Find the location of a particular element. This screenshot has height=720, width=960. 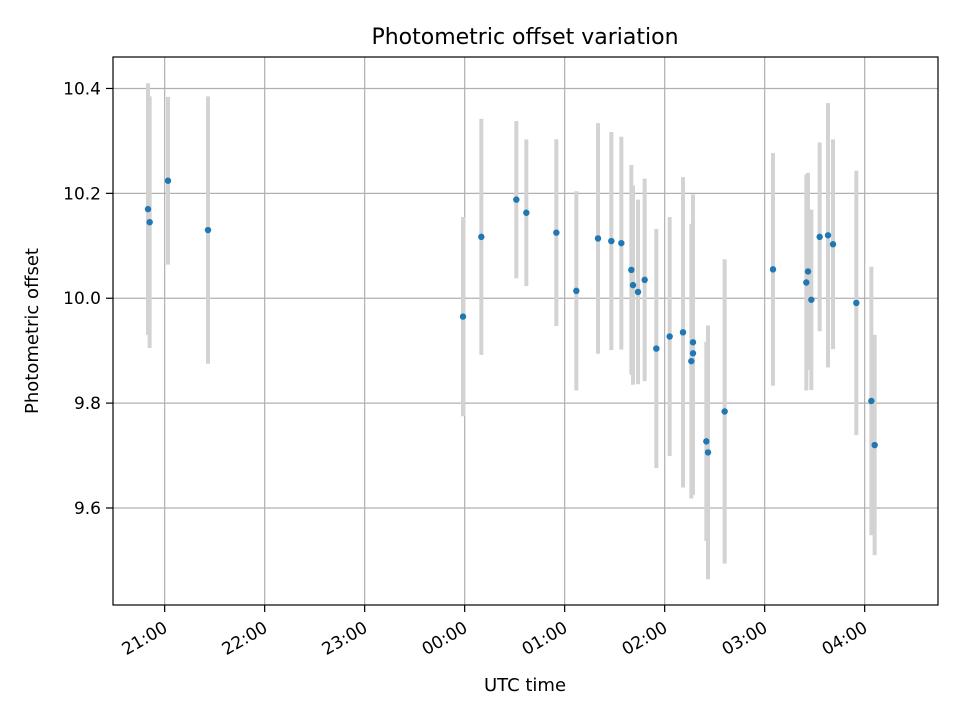

y-tick-label: 9.8 is located at coordinates (87, 404).